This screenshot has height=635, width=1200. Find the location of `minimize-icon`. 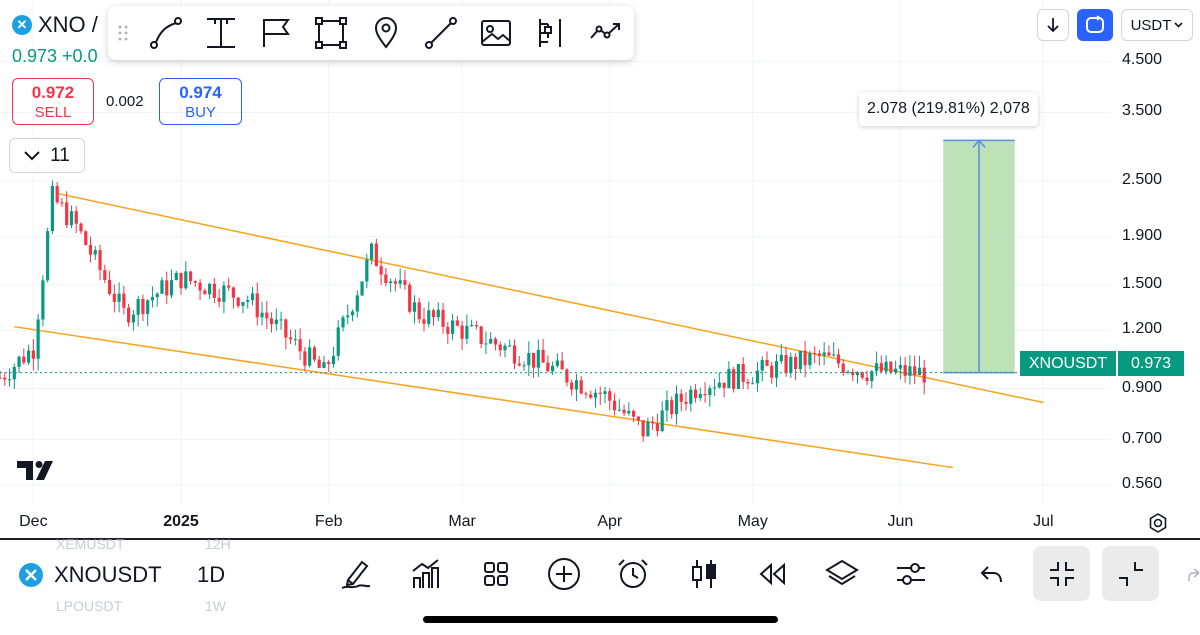

minimize-icon is located at coordinates (1130, 573).